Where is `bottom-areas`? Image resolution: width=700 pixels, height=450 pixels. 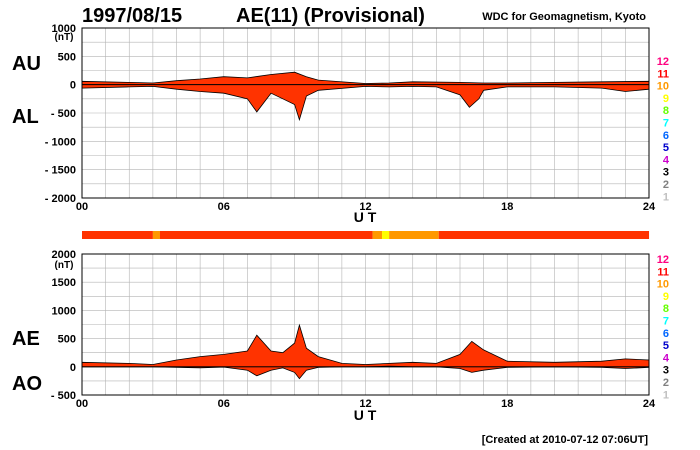 bottom-areas is located at coordinates (365, 351).